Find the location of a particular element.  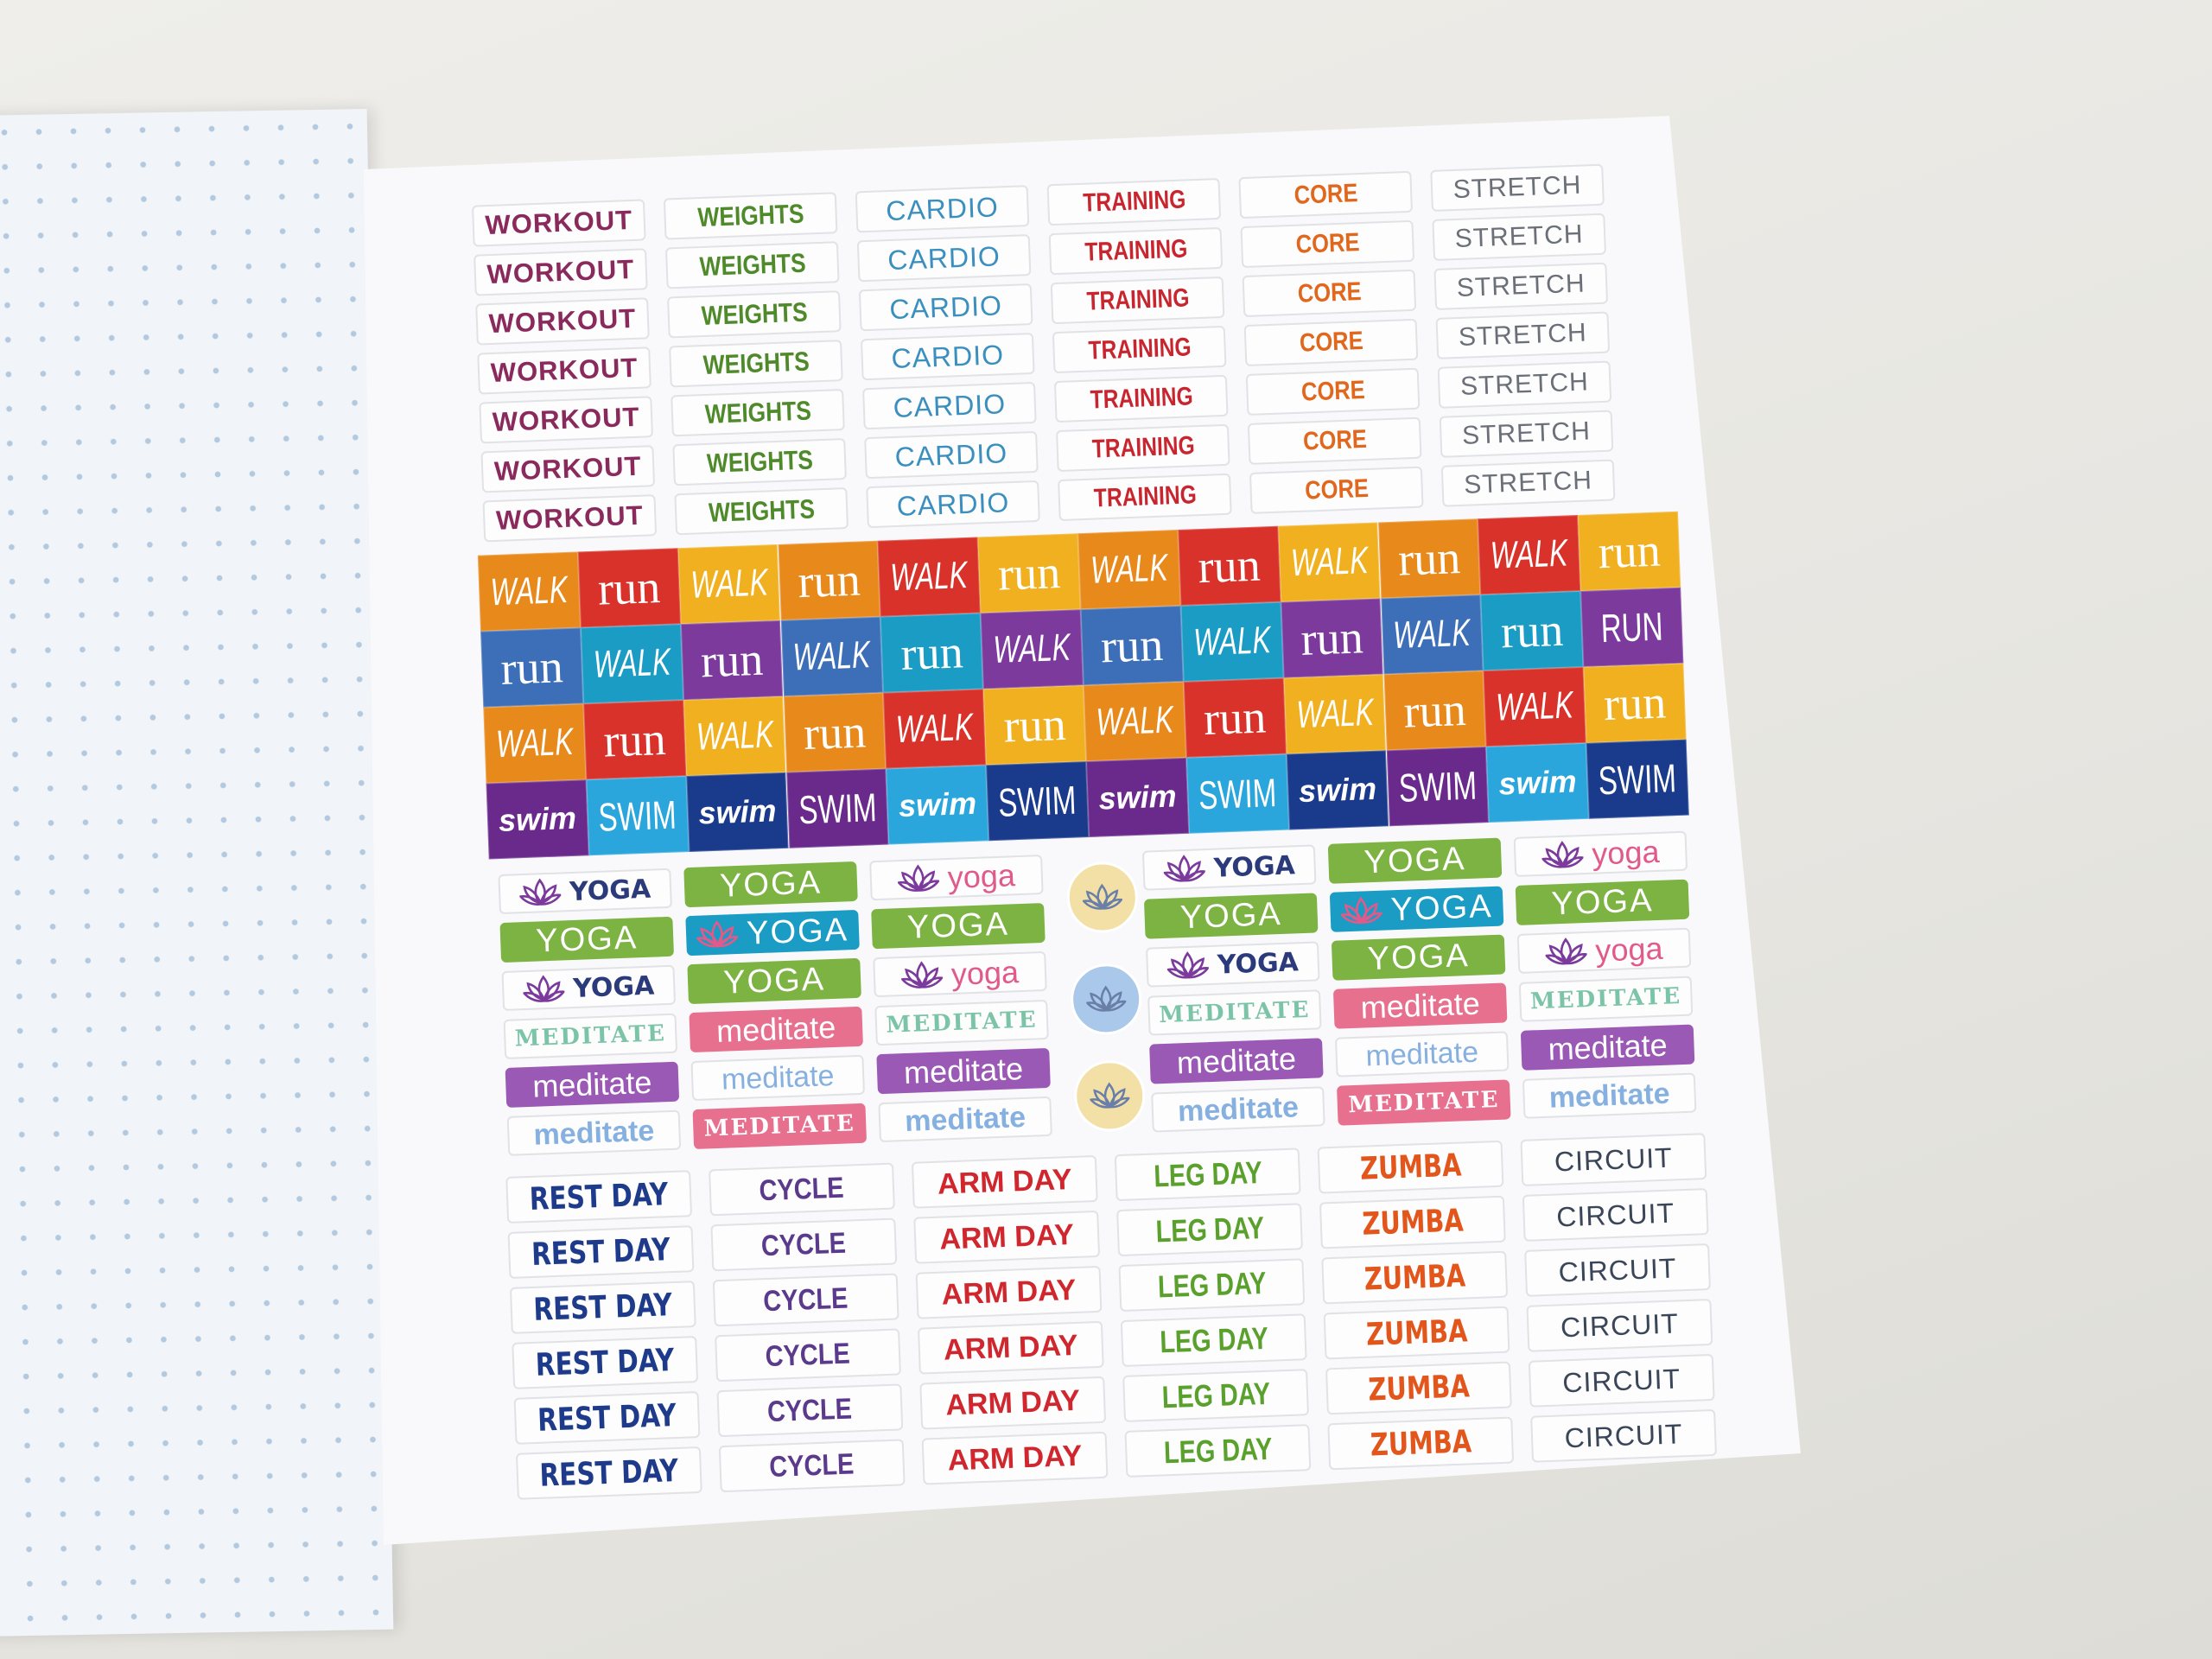

sticker-text: SWIM is located at coordinates (1638, 779).